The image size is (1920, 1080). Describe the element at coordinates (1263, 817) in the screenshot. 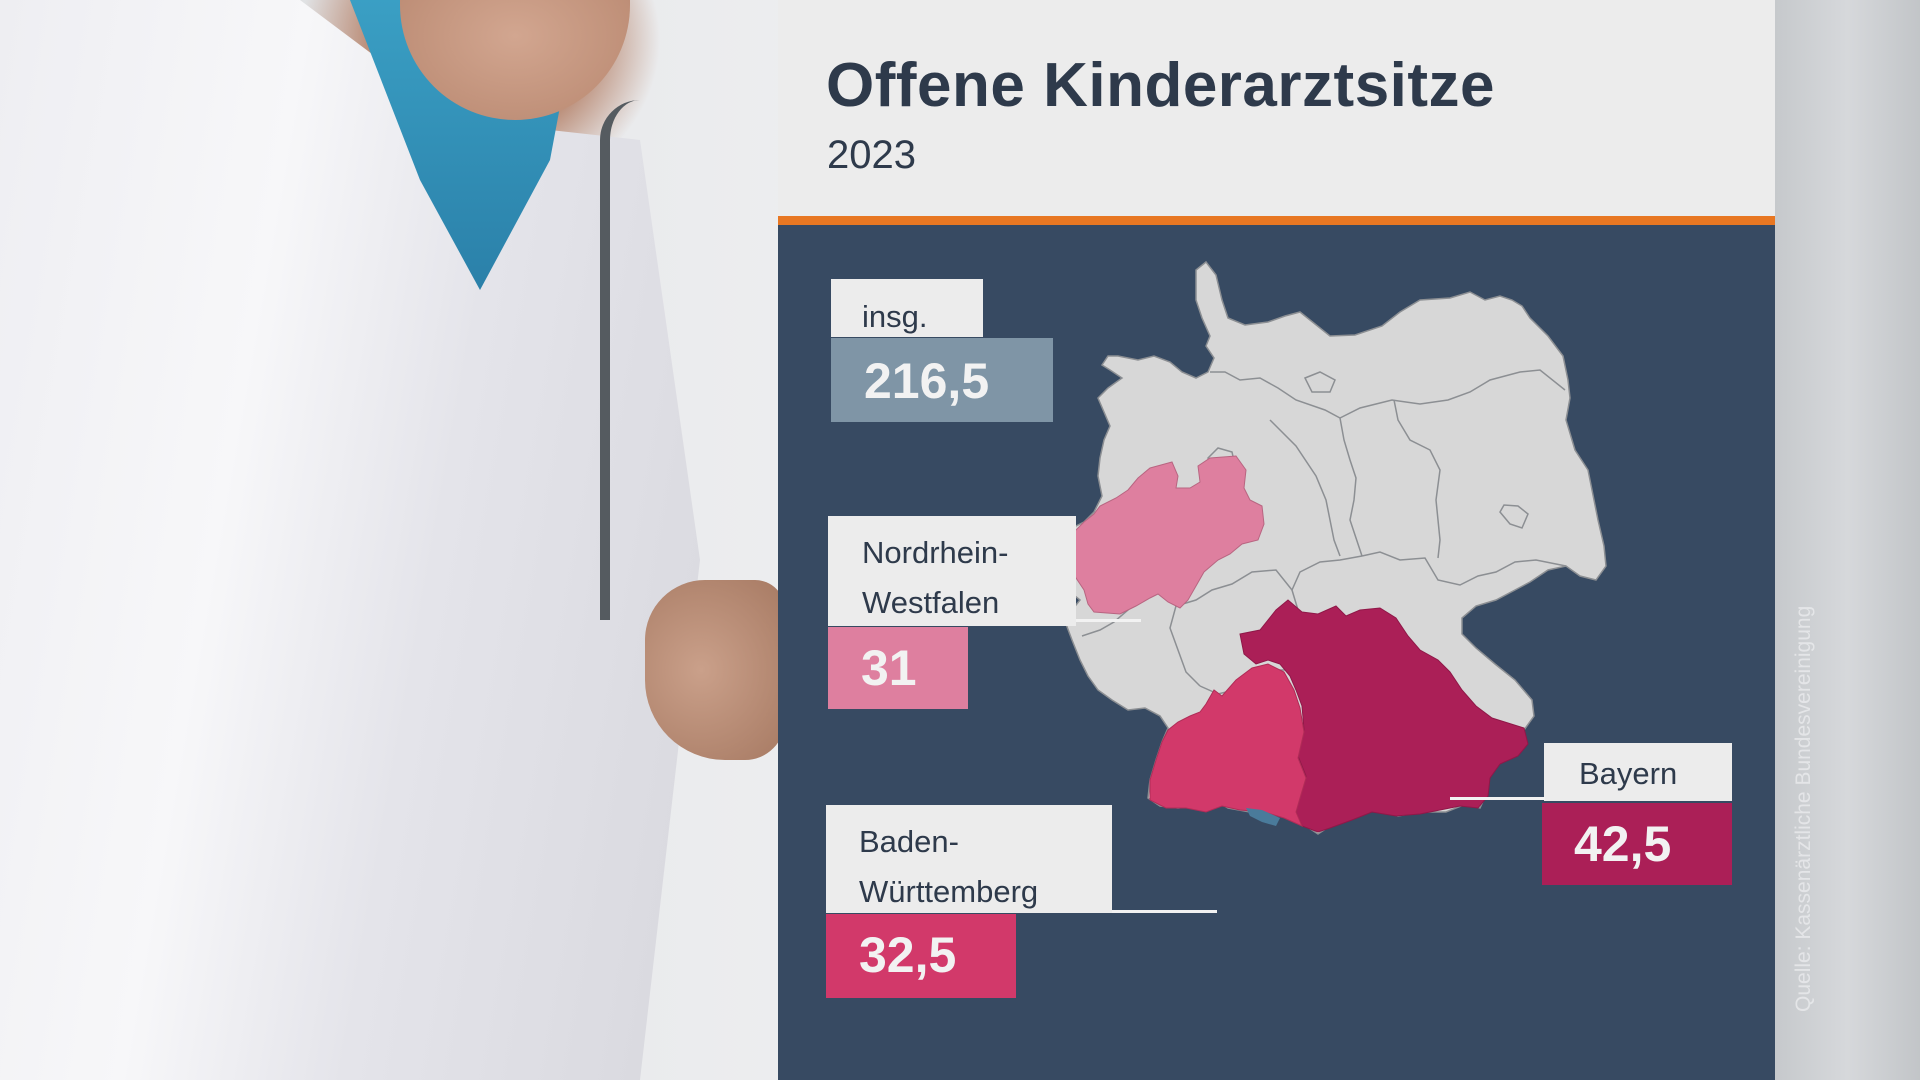

I see `lake-constance` at that location.